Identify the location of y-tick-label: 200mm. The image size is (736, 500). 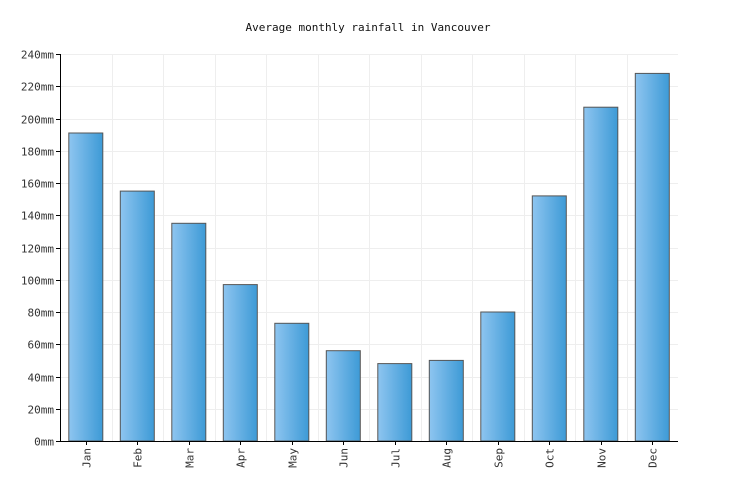
(37, 120).